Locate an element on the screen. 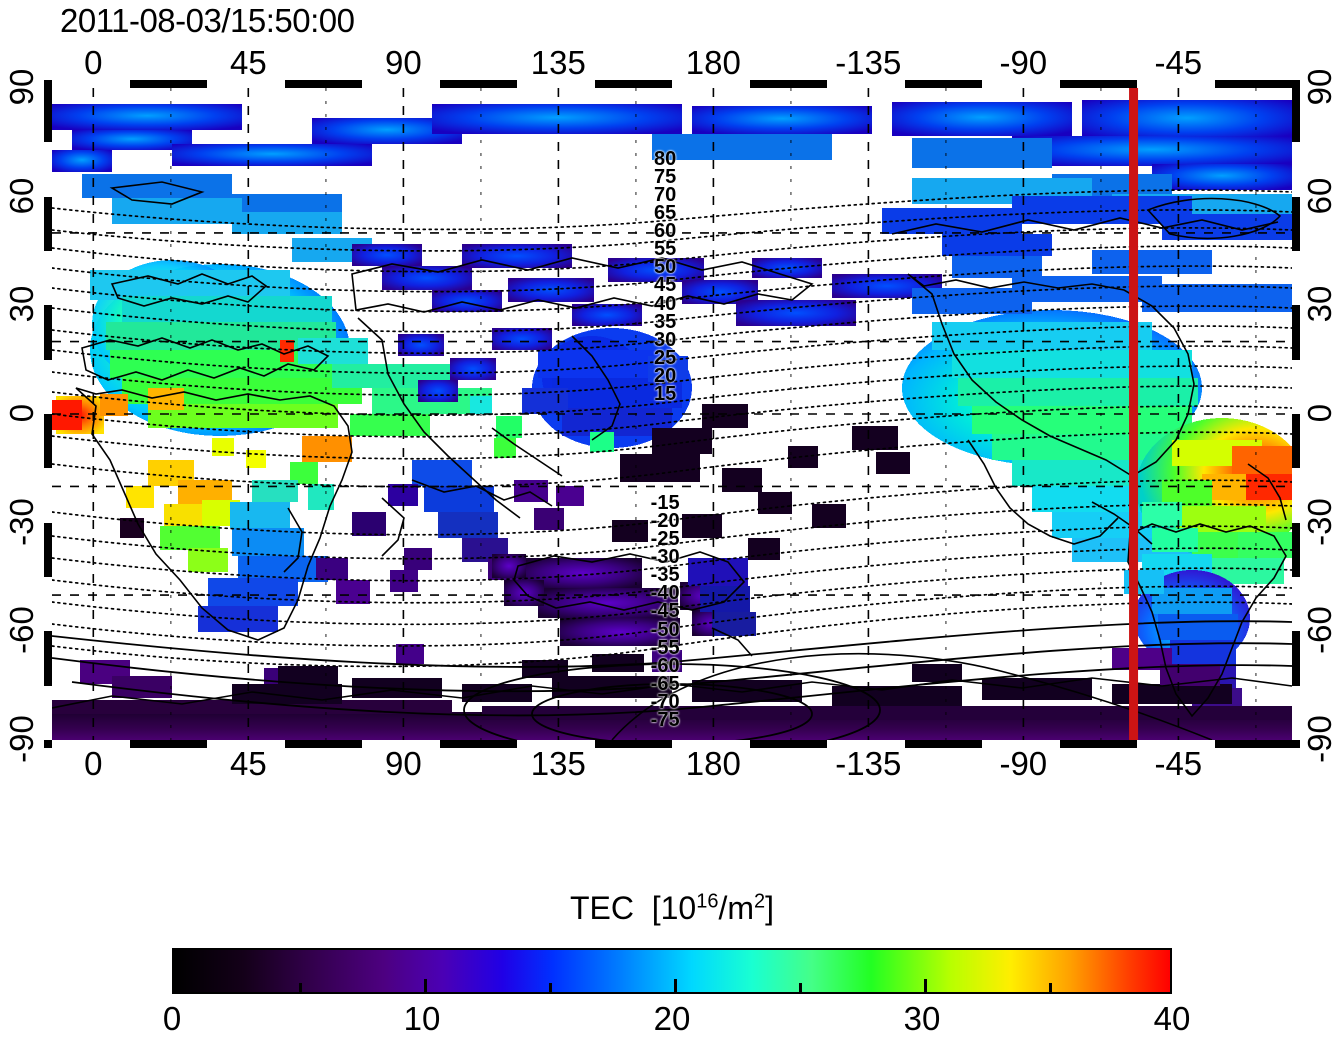  geomagnetic-latitude-label: -25 is located at coordinates (665, 538).